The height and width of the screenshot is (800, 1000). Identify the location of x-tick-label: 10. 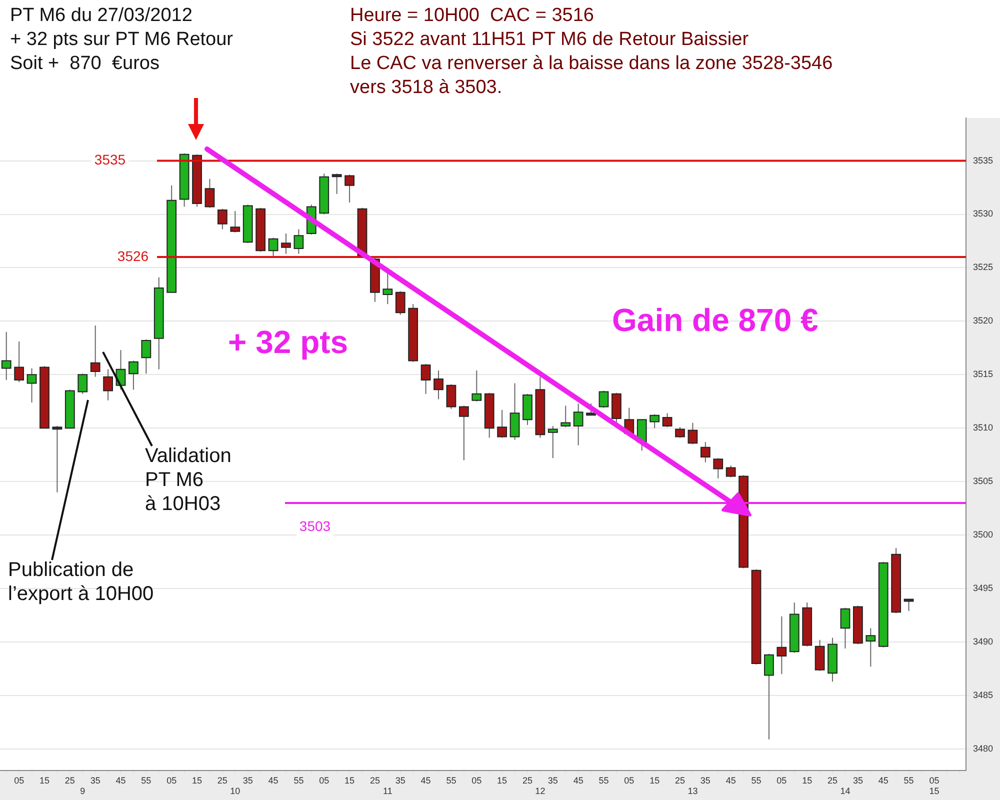
(235, 791).